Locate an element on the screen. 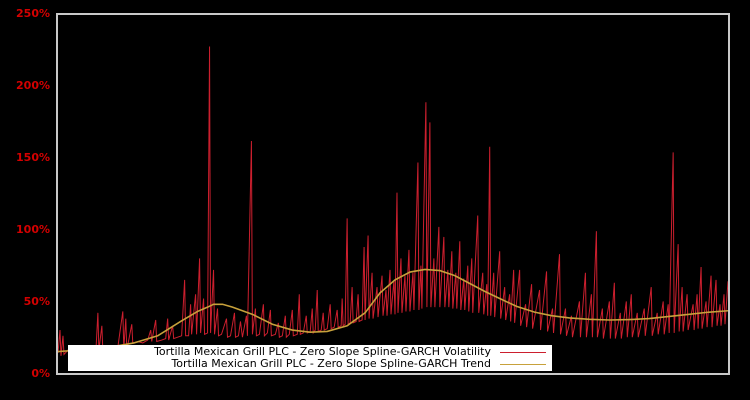  legend-volatility-line-icon is located at coordinates (523, 352).